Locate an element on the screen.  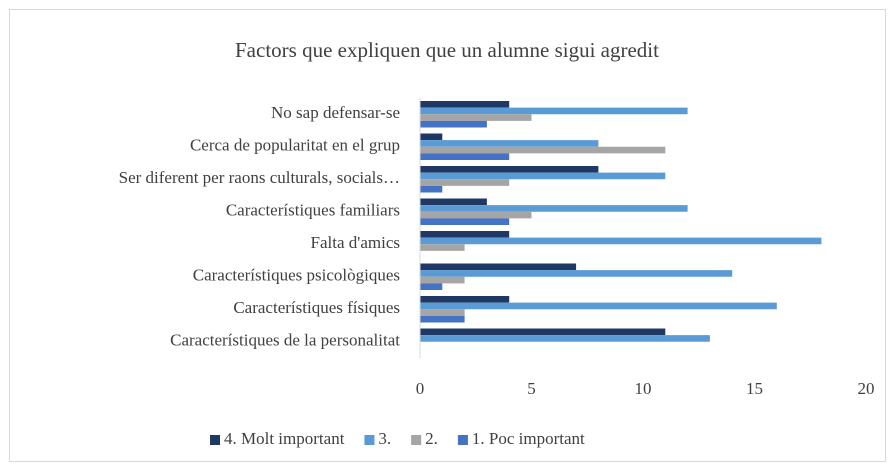
x-tick-label: 20 is located at coordinates (866, 388).